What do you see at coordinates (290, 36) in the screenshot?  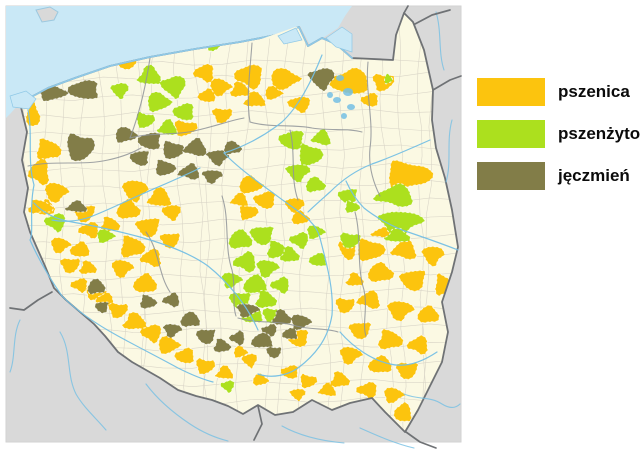 I see `puck-bay` at bounding box center [290, 36].